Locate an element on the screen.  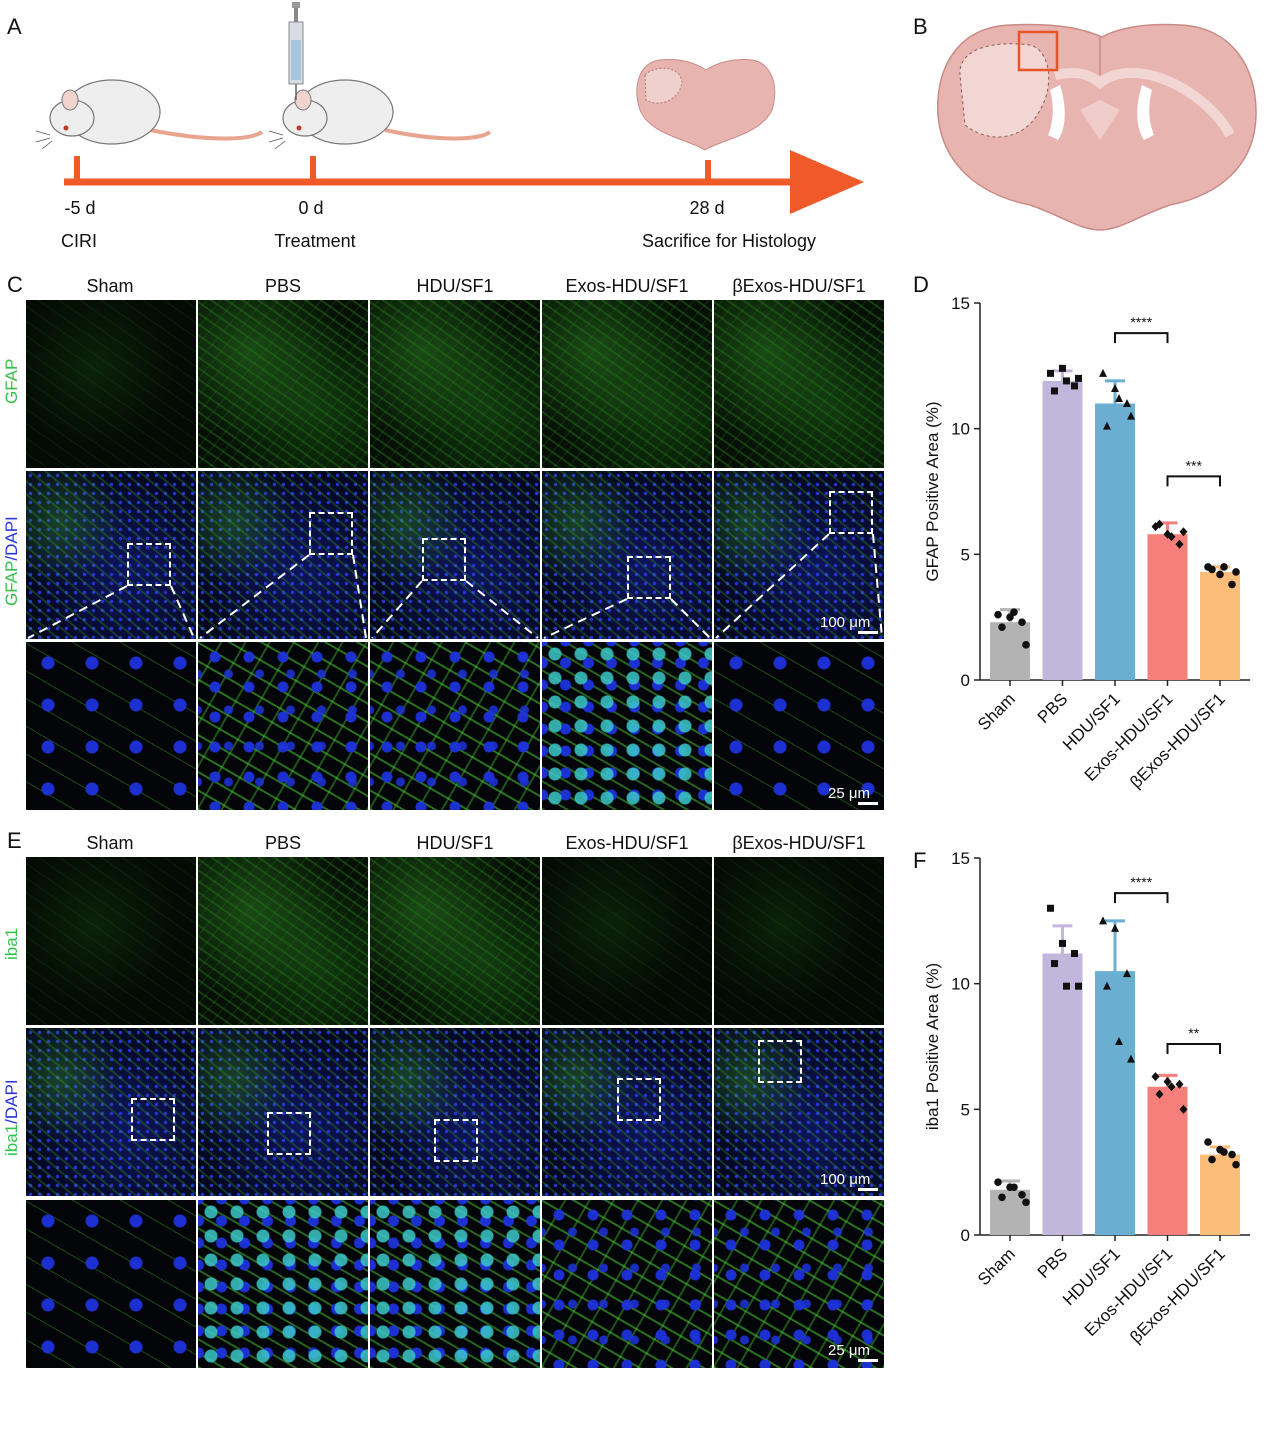
gfap-zoom-image-sham is located at coordinates (111, 726).